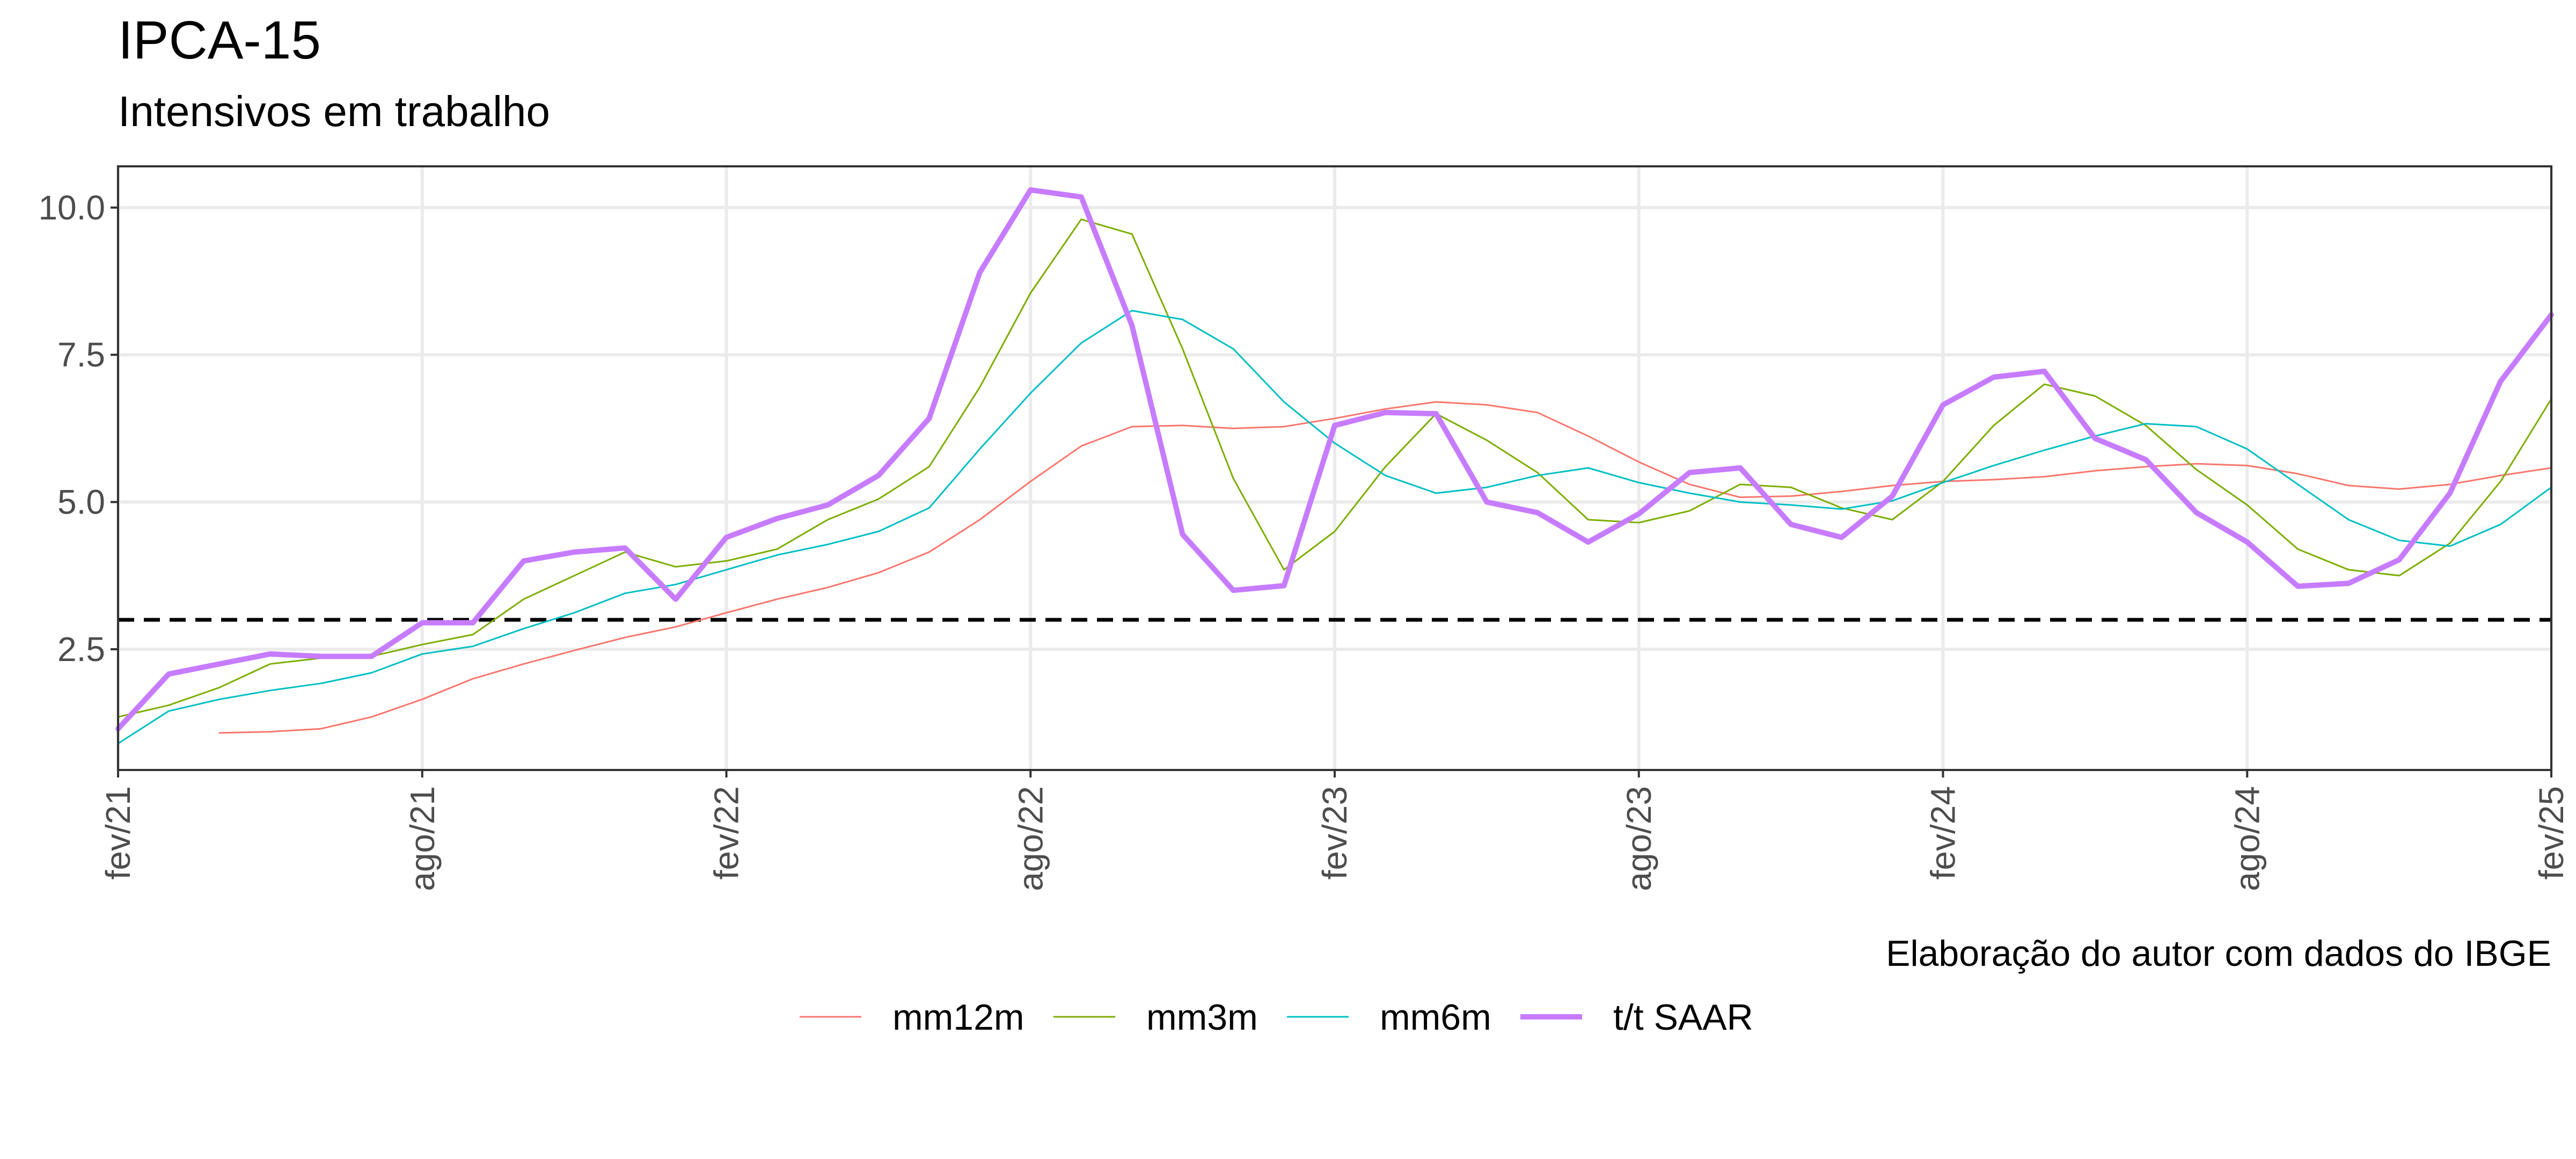 This screenshot has height=1159, width=2576. Describe the element at coordinates (81, 650) in the screenshot. I see `y-tick-label: 2.5` at that location.